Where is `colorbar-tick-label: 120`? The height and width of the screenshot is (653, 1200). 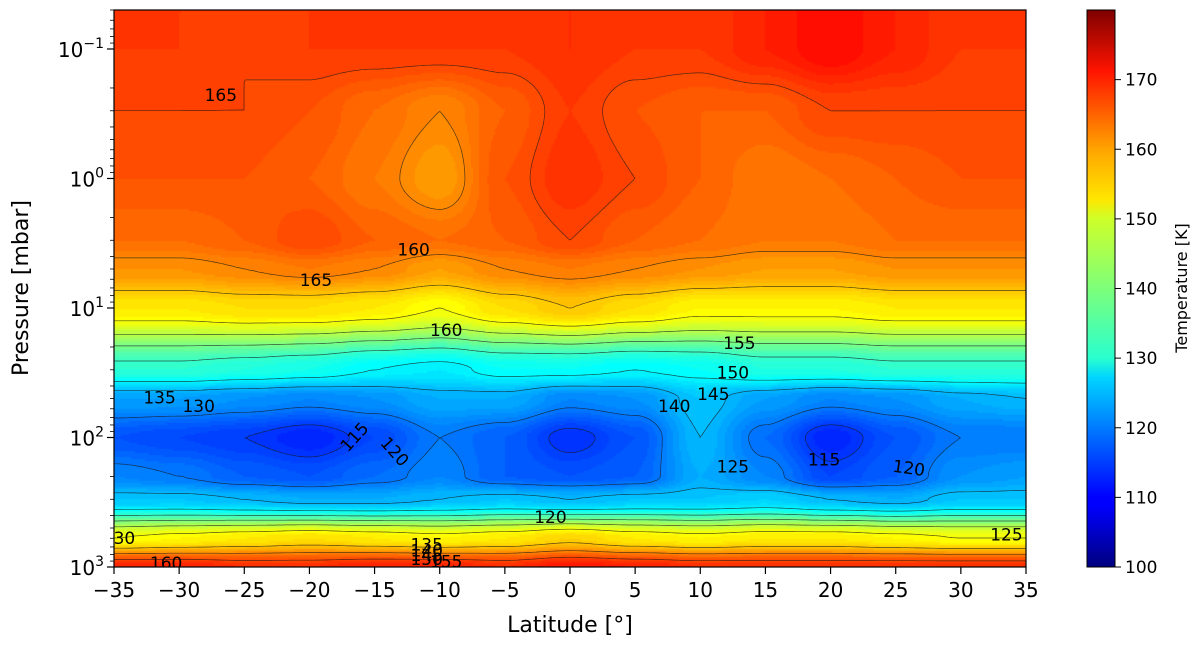 colorbar-tick-label: 120 is located at coordinates (1141, 429).